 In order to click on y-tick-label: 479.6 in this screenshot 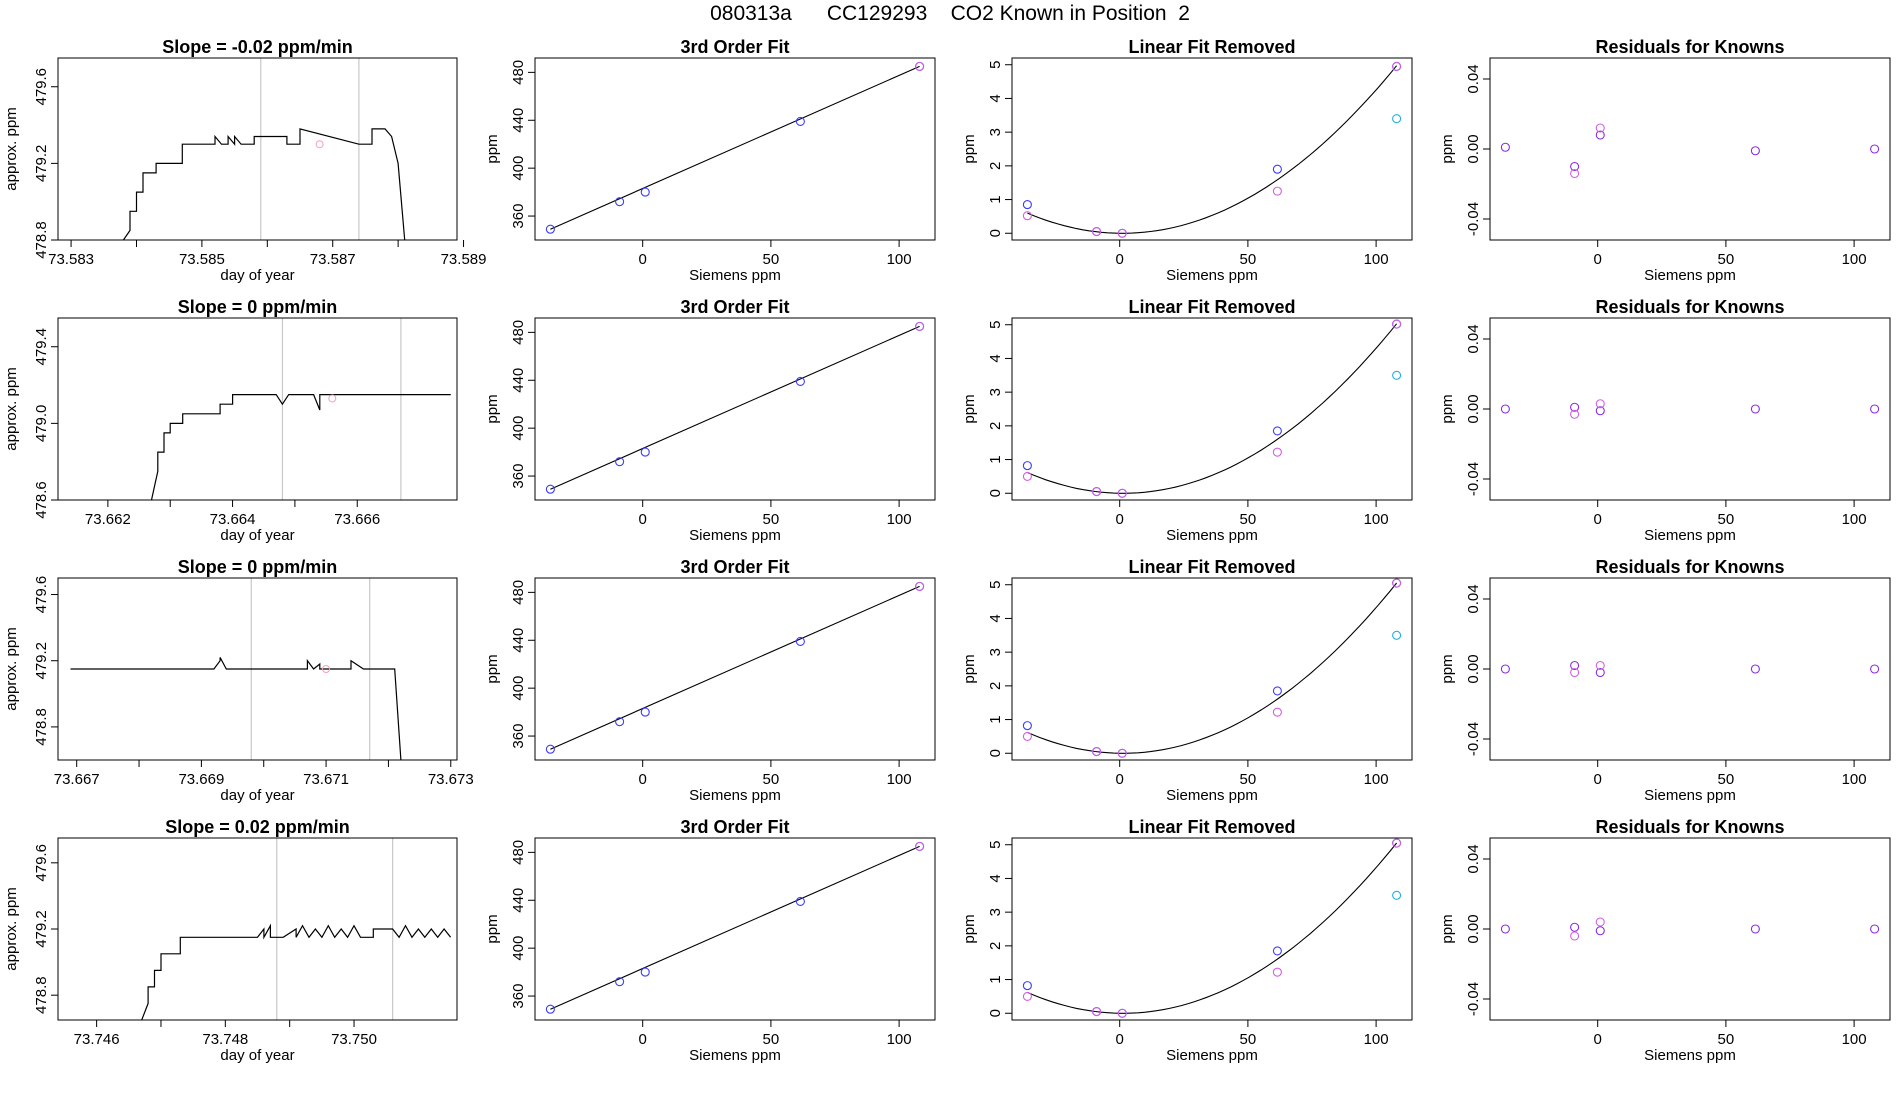, I will do `click(41, 595)`.